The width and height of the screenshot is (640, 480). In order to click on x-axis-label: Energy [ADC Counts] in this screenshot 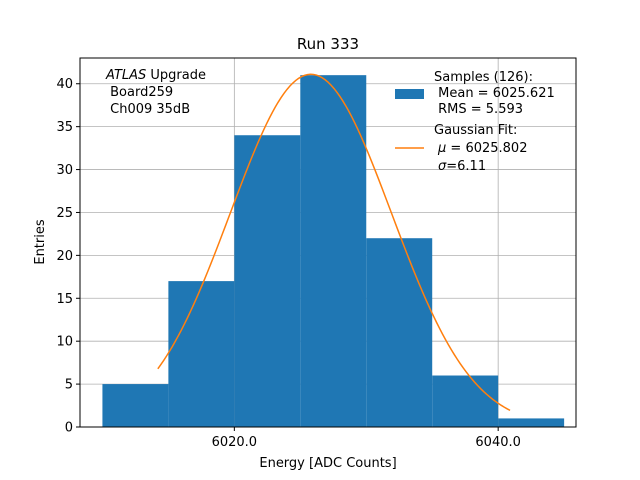, I will do `click(327, 463)`.